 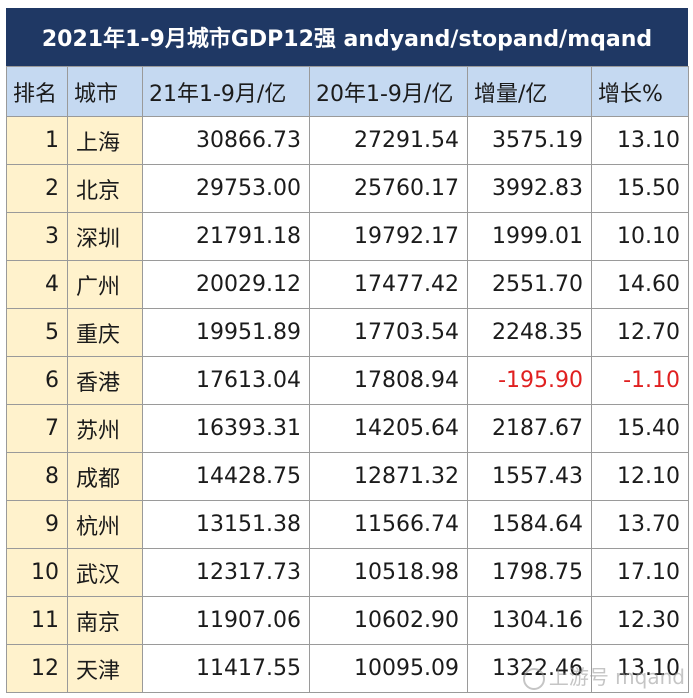 I want to click on cell-increase: 3575.19, so click(x=529, y=140).